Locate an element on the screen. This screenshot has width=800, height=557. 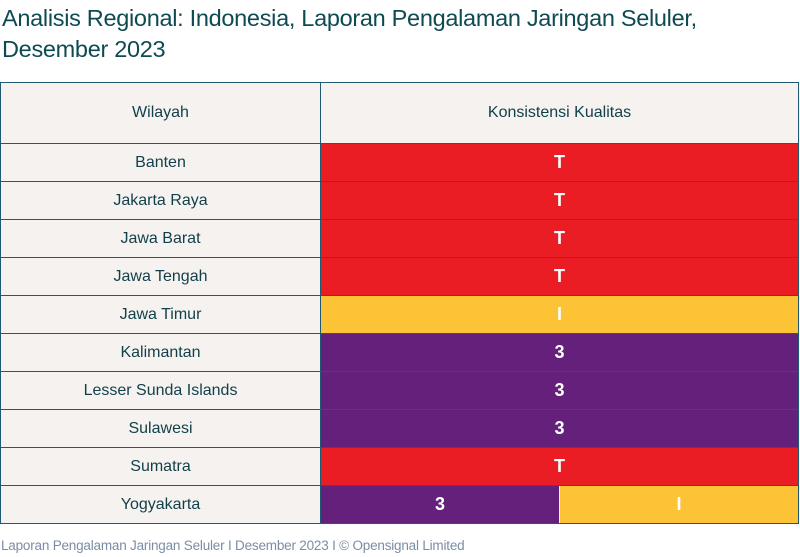
table-row: Jawa Tengah T is located at coordinates (399, 276).